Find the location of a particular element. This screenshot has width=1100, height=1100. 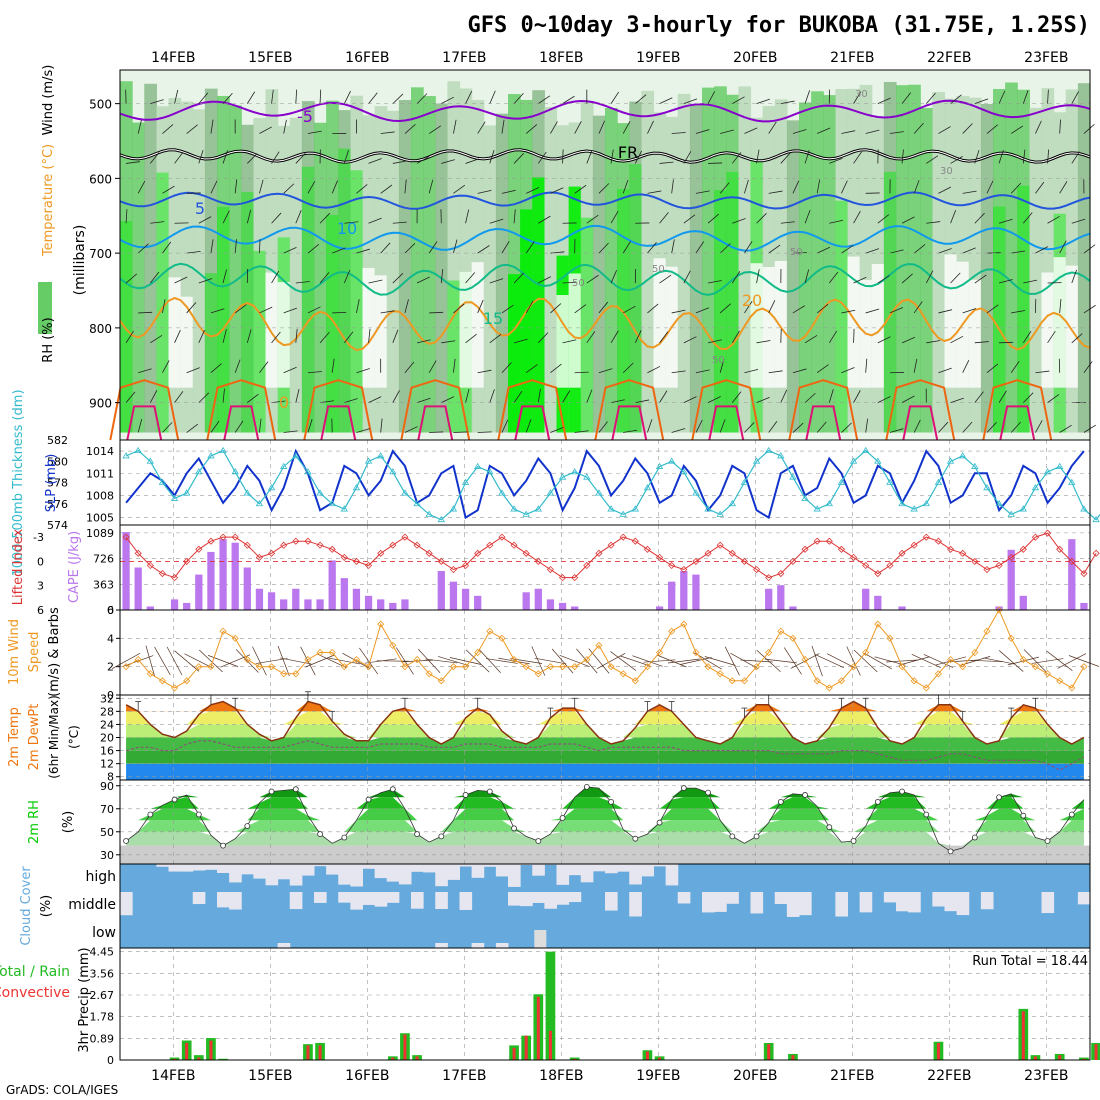

temp-ylabel-4: (°C) is located at coordinates (74, 737).